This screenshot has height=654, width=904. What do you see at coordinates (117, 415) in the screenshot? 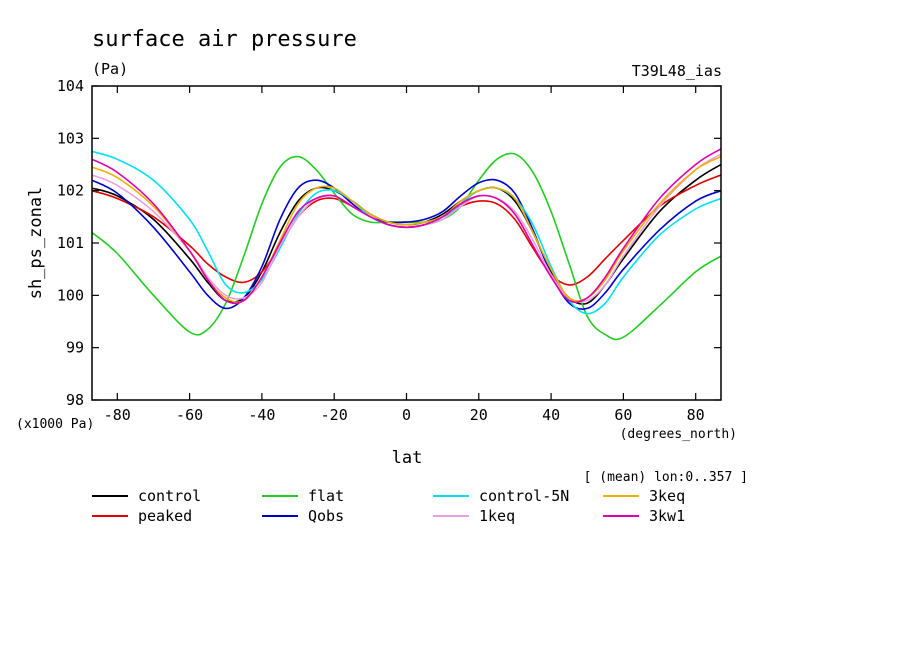
I see `x-tick-label: -80` at bounding box center [117, 415].